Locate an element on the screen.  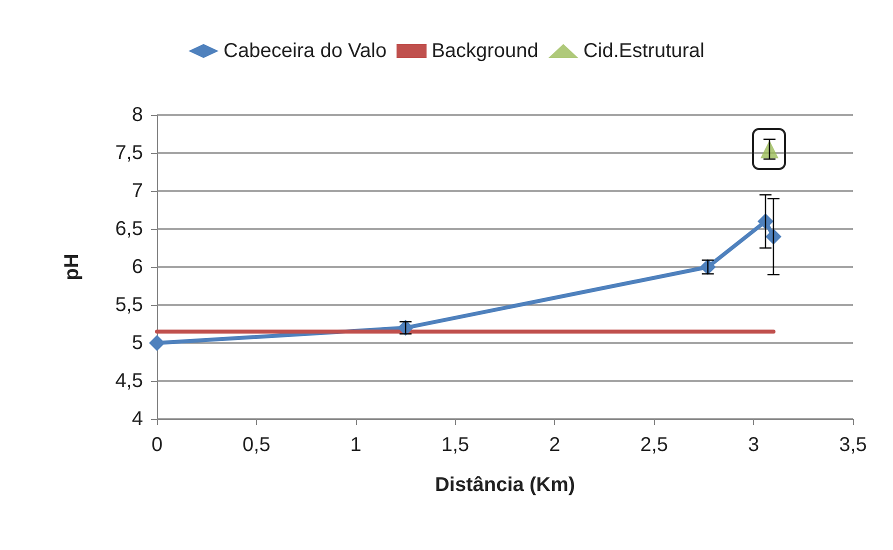
x-tick-label: 3 is located at coordinates (754, 445).